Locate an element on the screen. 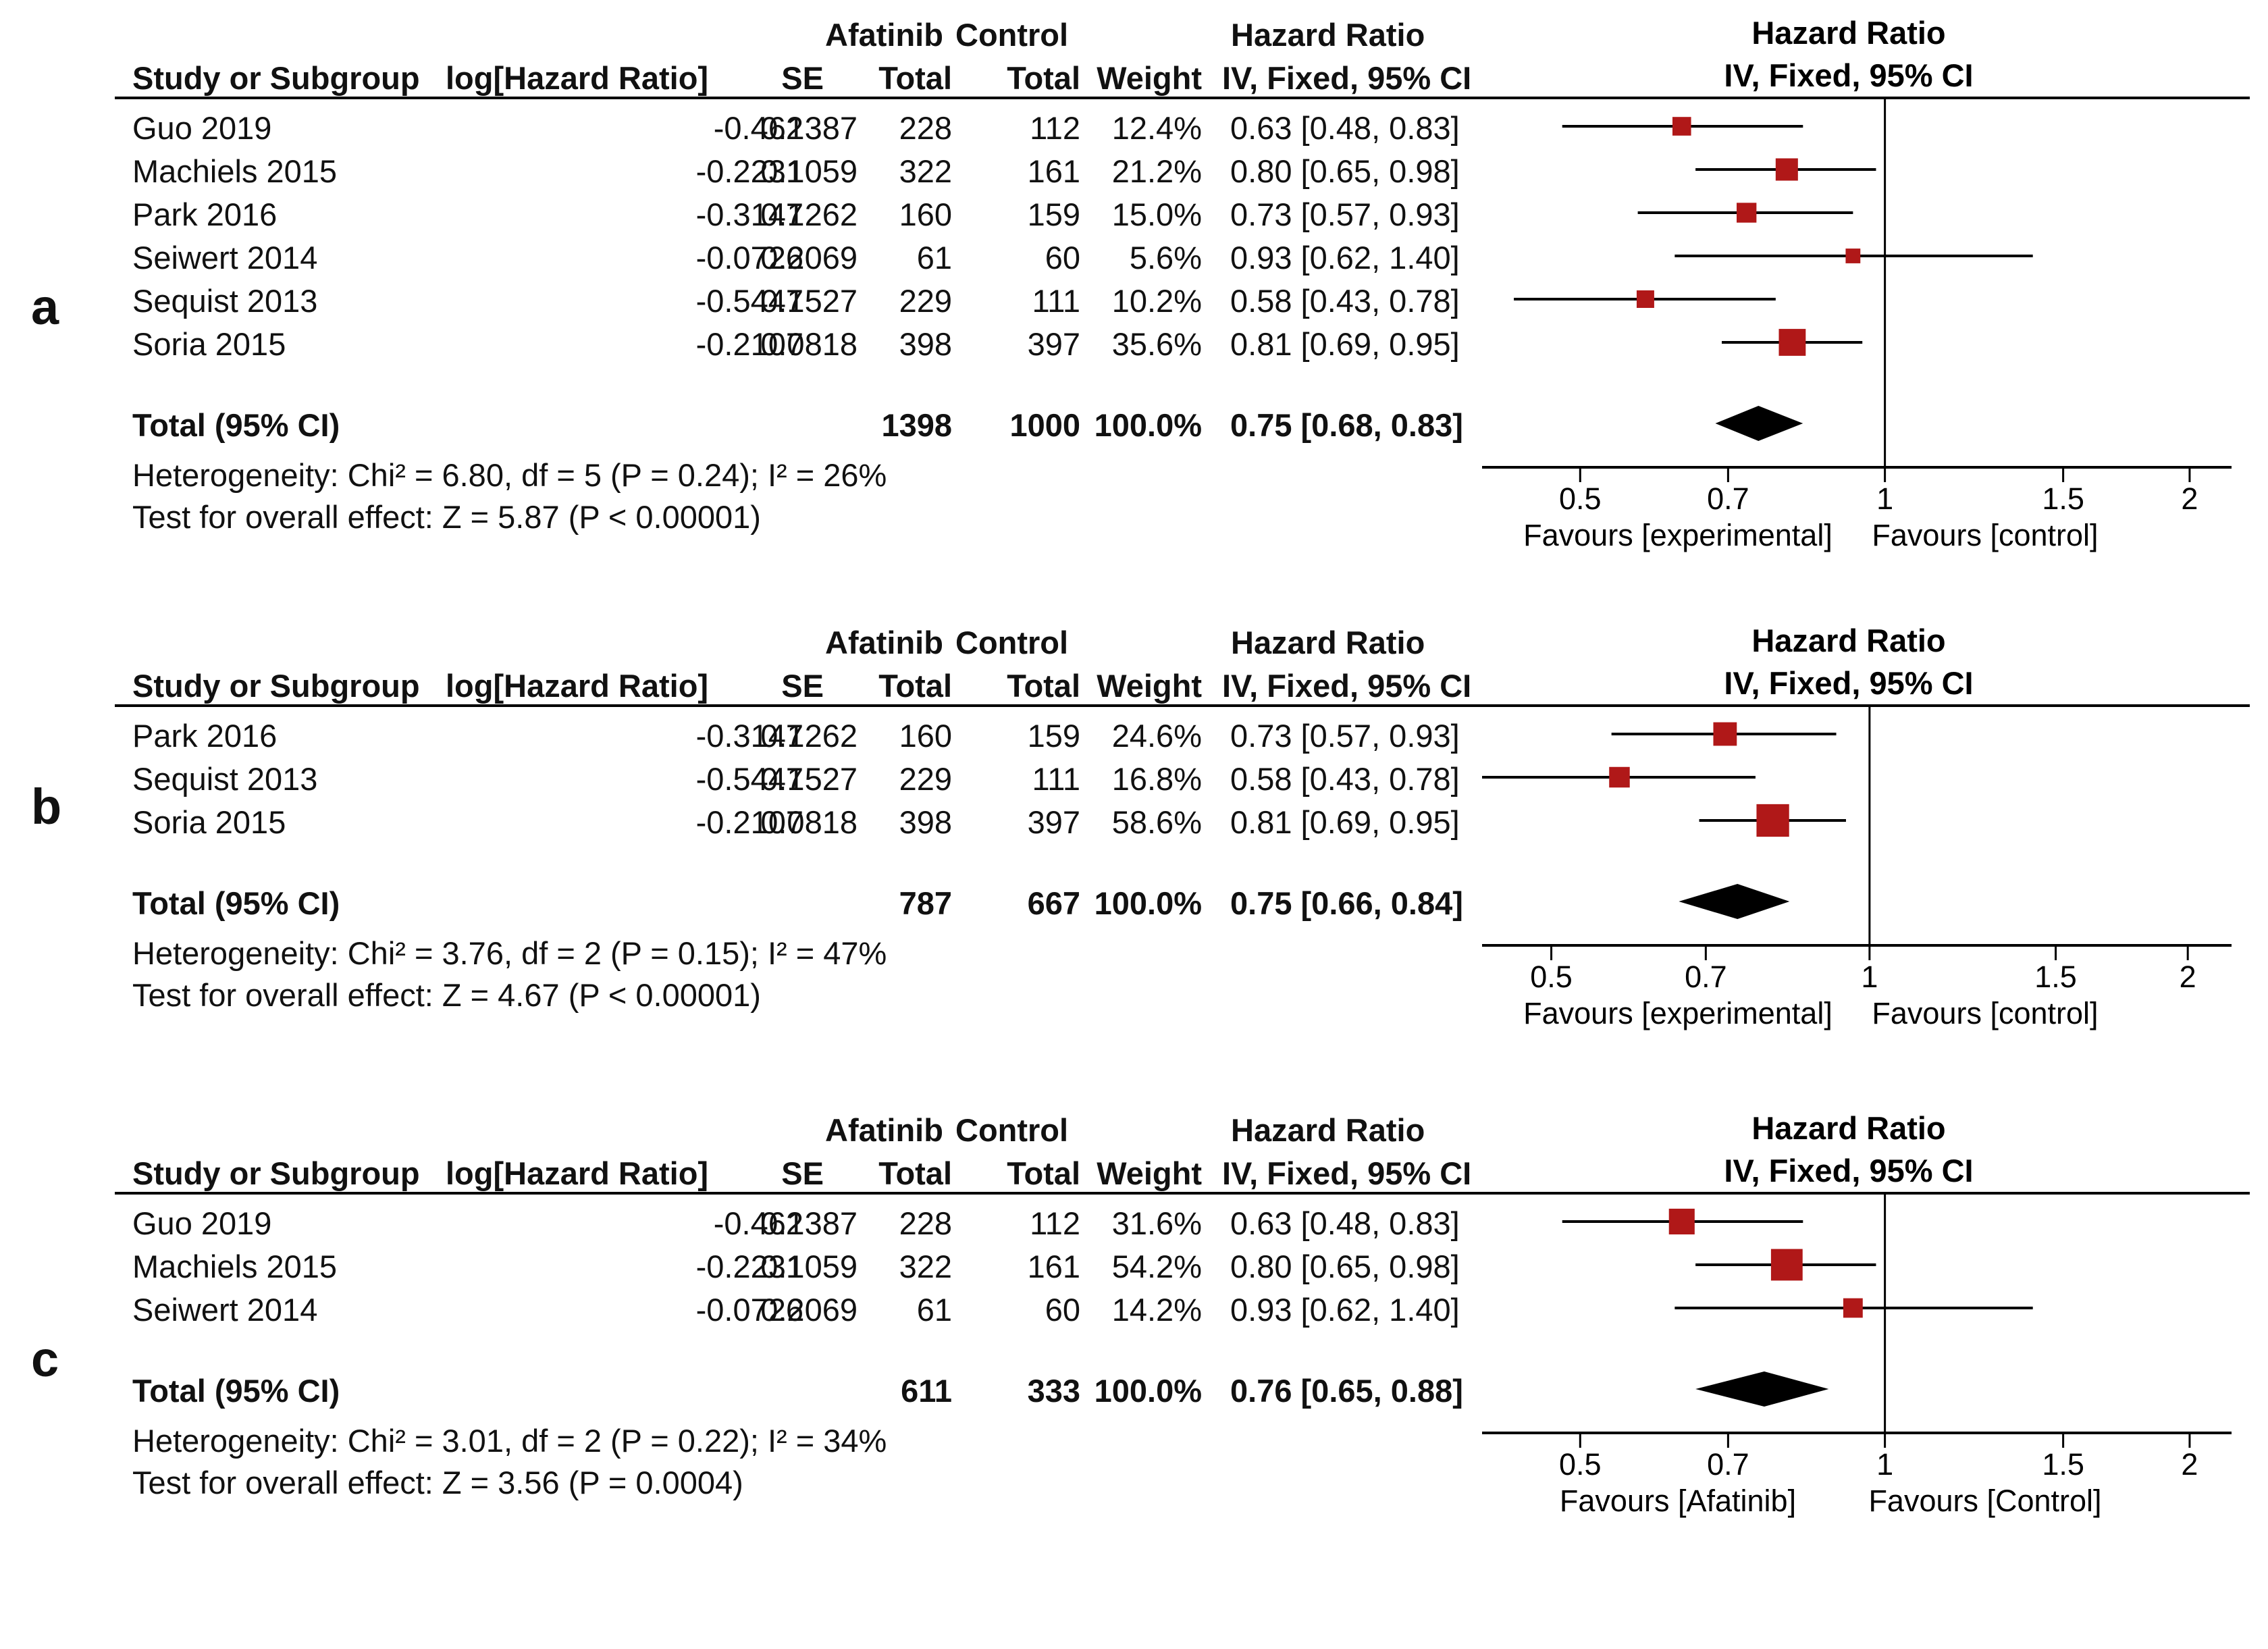 The width and height of the screenshot is (2268, 1649). hr-ci-value: 0.75 [0.68, 0.83] is located at coordinates (1346, 425).